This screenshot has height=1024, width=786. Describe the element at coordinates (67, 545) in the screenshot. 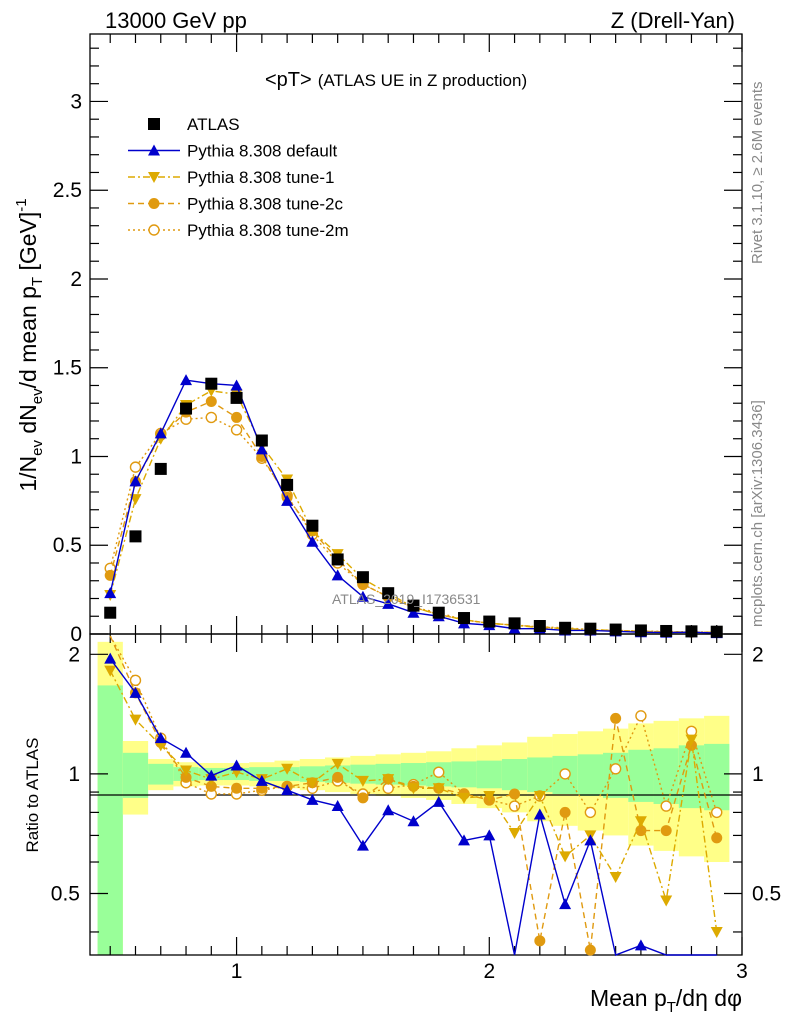

I see `main-ytick-label: 0.5` at that location.